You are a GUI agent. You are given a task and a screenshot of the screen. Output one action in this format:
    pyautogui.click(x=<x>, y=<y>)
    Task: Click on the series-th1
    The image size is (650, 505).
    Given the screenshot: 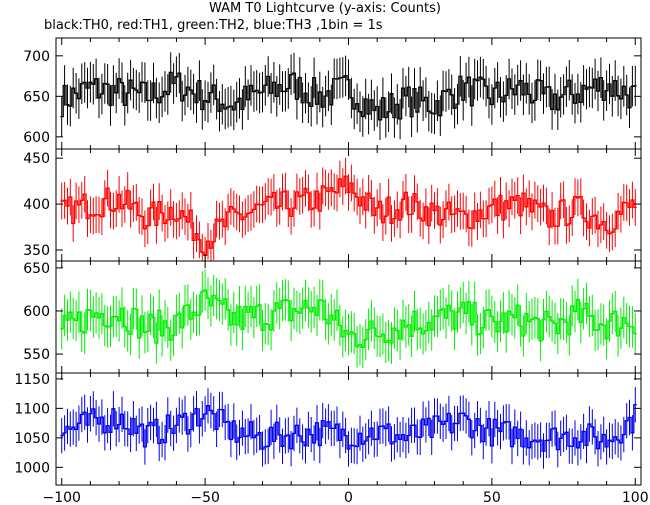 What is the action you would take?
    pyautogui.click(x=348, y=215)
    